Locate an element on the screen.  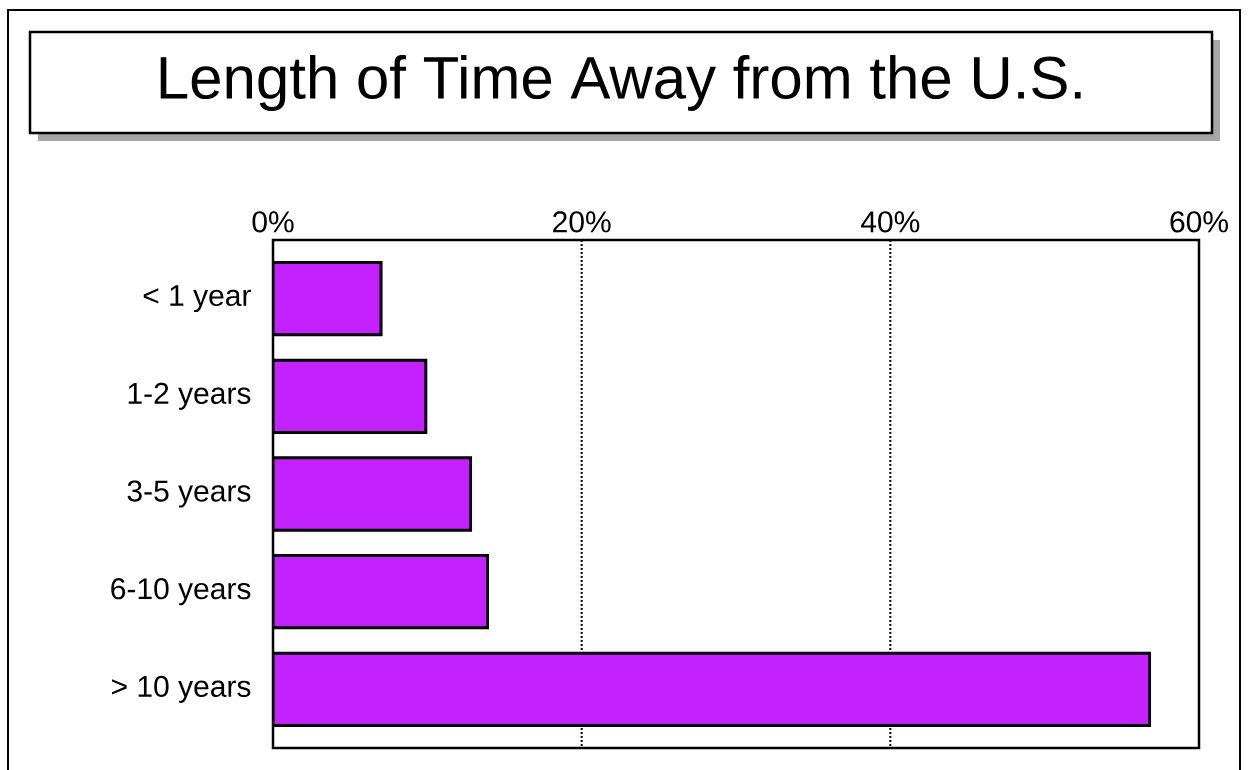
y-tick-label: > 10 years is located at coordinates (181, 689).